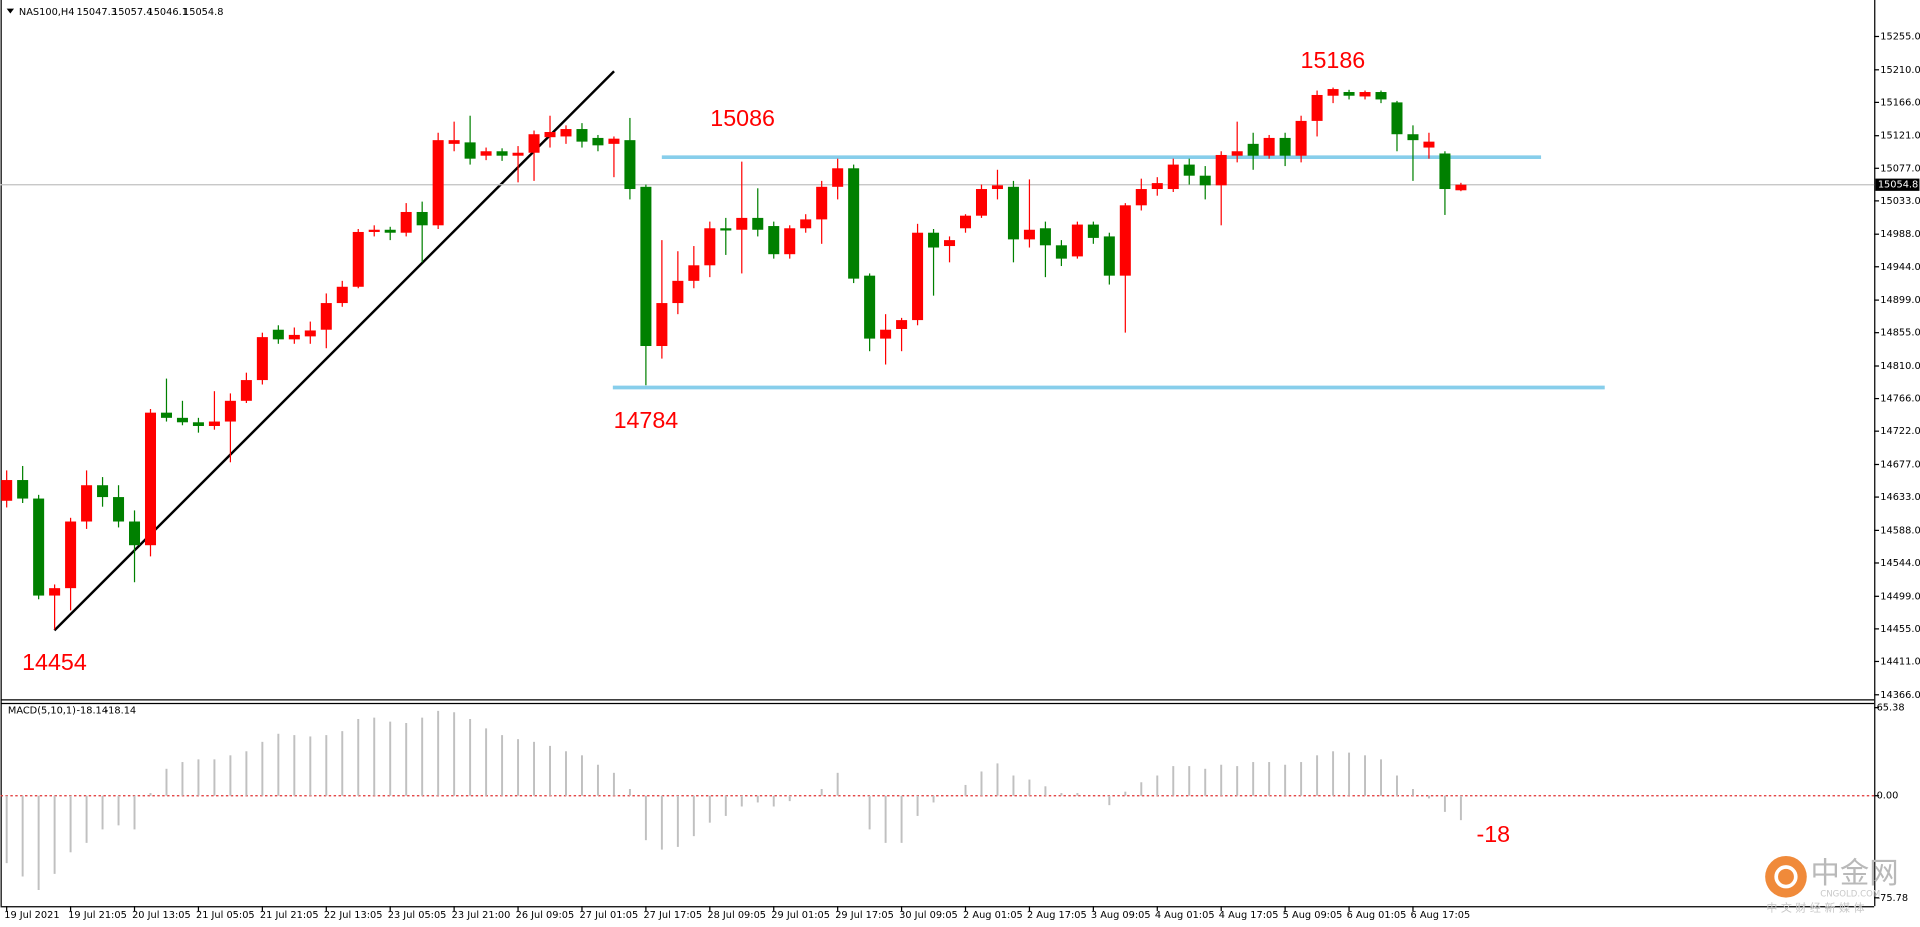 This screenshot has height=927, width=1920. Describe the element at coordinates (1854, 873) in the screenshot. I see `watermark-title: 中金网` at that location.